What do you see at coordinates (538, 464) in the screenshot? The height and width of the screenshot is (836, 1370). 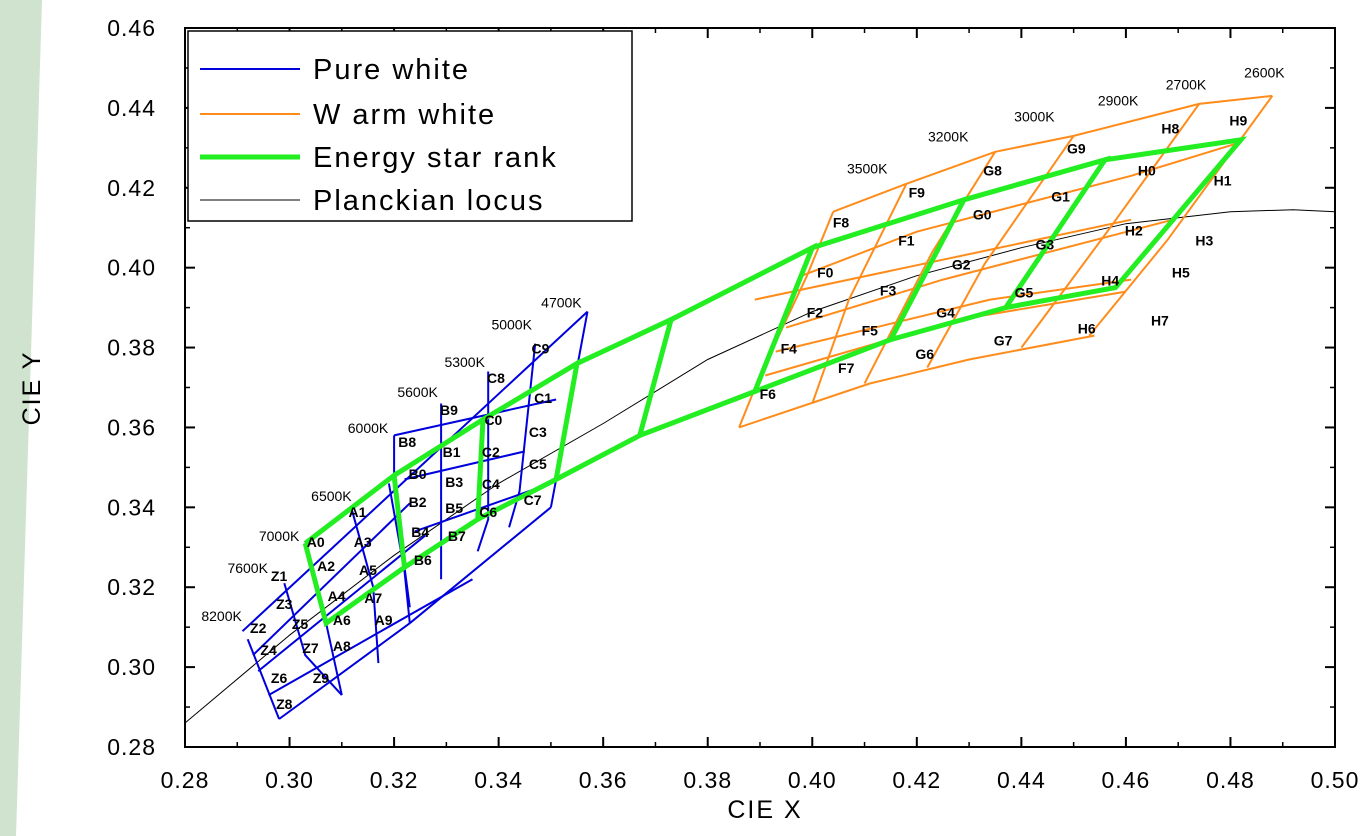 I see `cell-label-c5: C5` at bounding box center [538, 464].